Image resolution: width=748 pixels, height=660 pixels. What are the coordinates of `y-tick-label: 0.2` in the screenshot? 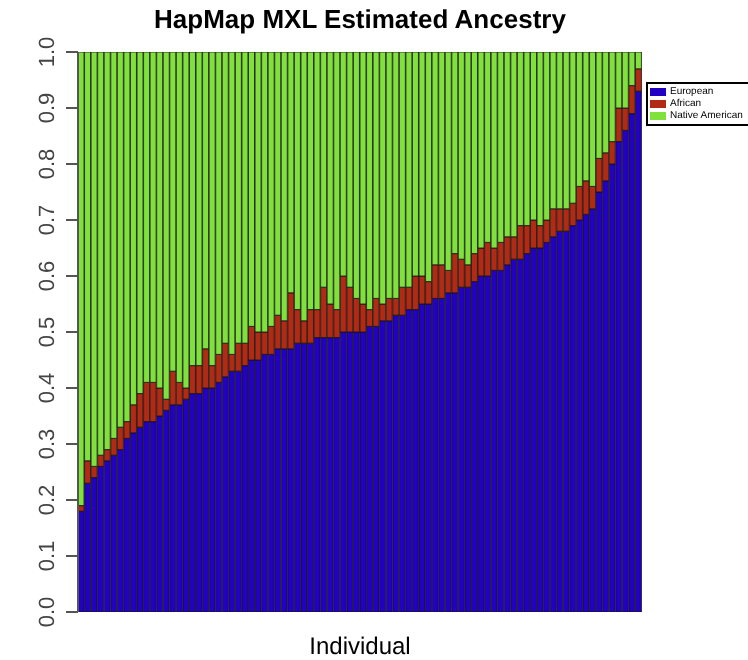 It's located at (48, 500).